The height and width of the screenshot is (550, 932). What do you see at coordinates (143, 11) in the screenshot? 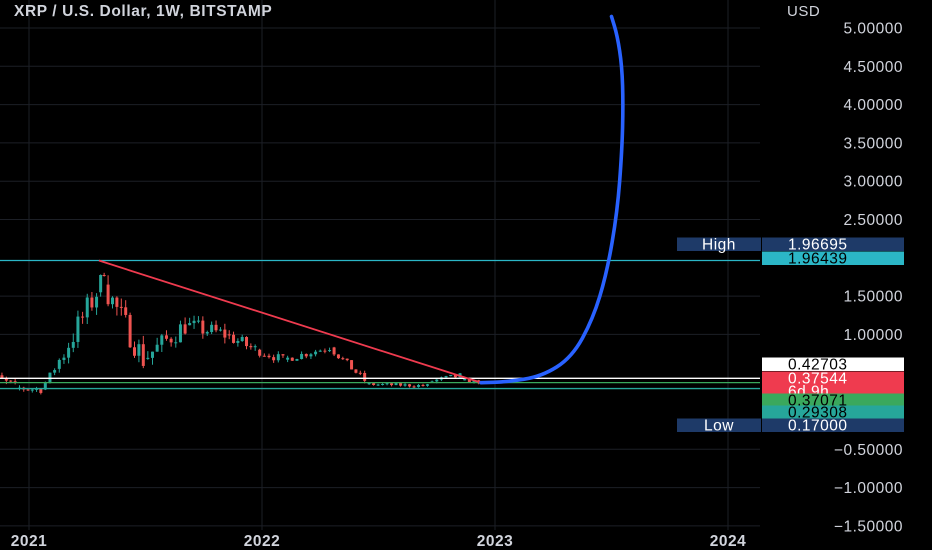
I see `symbol-title: XRP / U.S. Dollar, 1W, BITSTAMP` at bounding box center [143, 11].